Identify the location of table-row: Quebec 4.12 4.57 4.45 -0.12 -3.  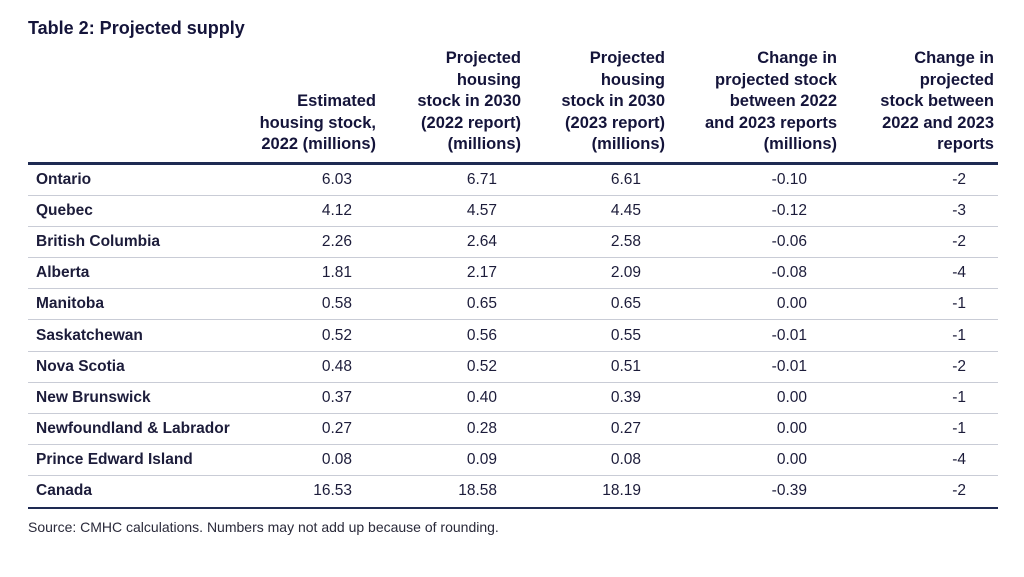
(513, 211).